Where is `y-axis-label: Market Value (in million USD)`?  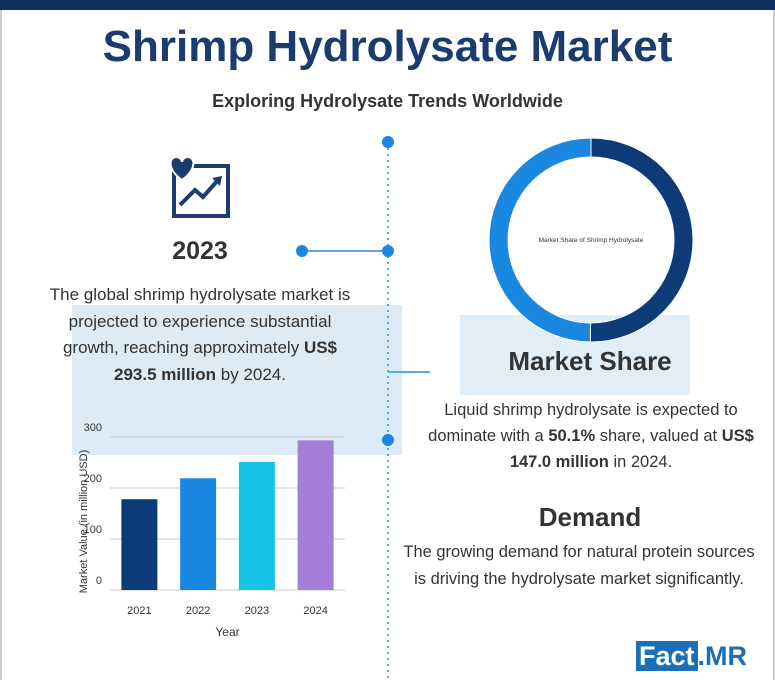 y-axis-label: Market Value (in million USD) is located at coordinates (84, 521).